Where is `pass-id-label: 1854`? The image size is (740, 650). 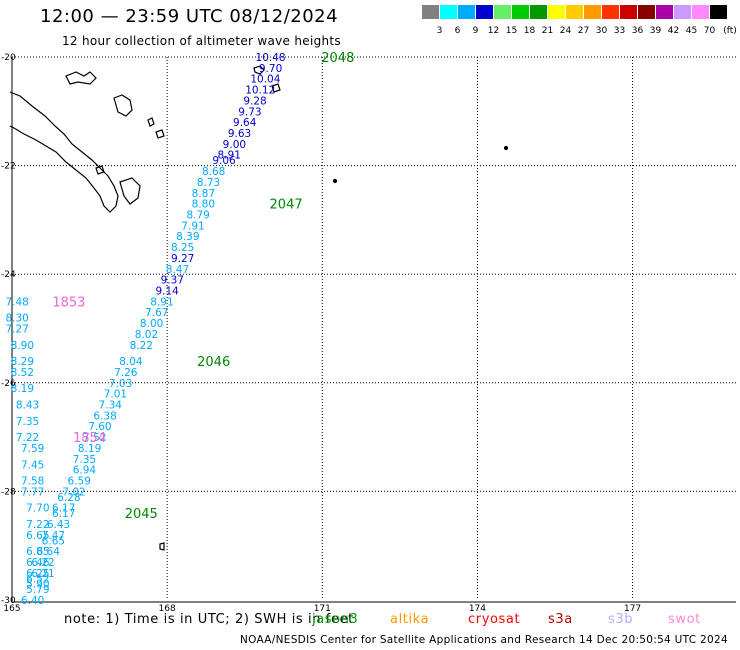
pass-id-label: 1854 is located at coordinates (89, 438).